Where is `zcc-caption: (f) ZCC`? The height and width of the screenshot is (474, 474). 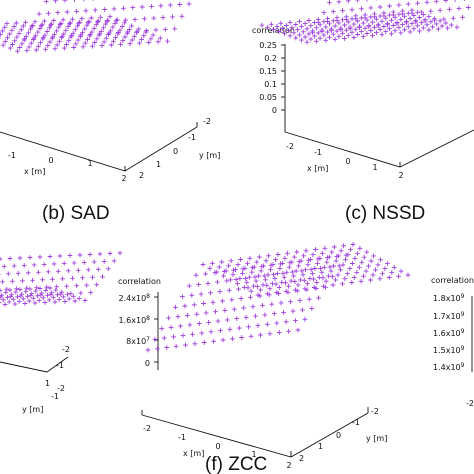
zcc-caption: (f) ZCC is located at coordinates (236, 464).